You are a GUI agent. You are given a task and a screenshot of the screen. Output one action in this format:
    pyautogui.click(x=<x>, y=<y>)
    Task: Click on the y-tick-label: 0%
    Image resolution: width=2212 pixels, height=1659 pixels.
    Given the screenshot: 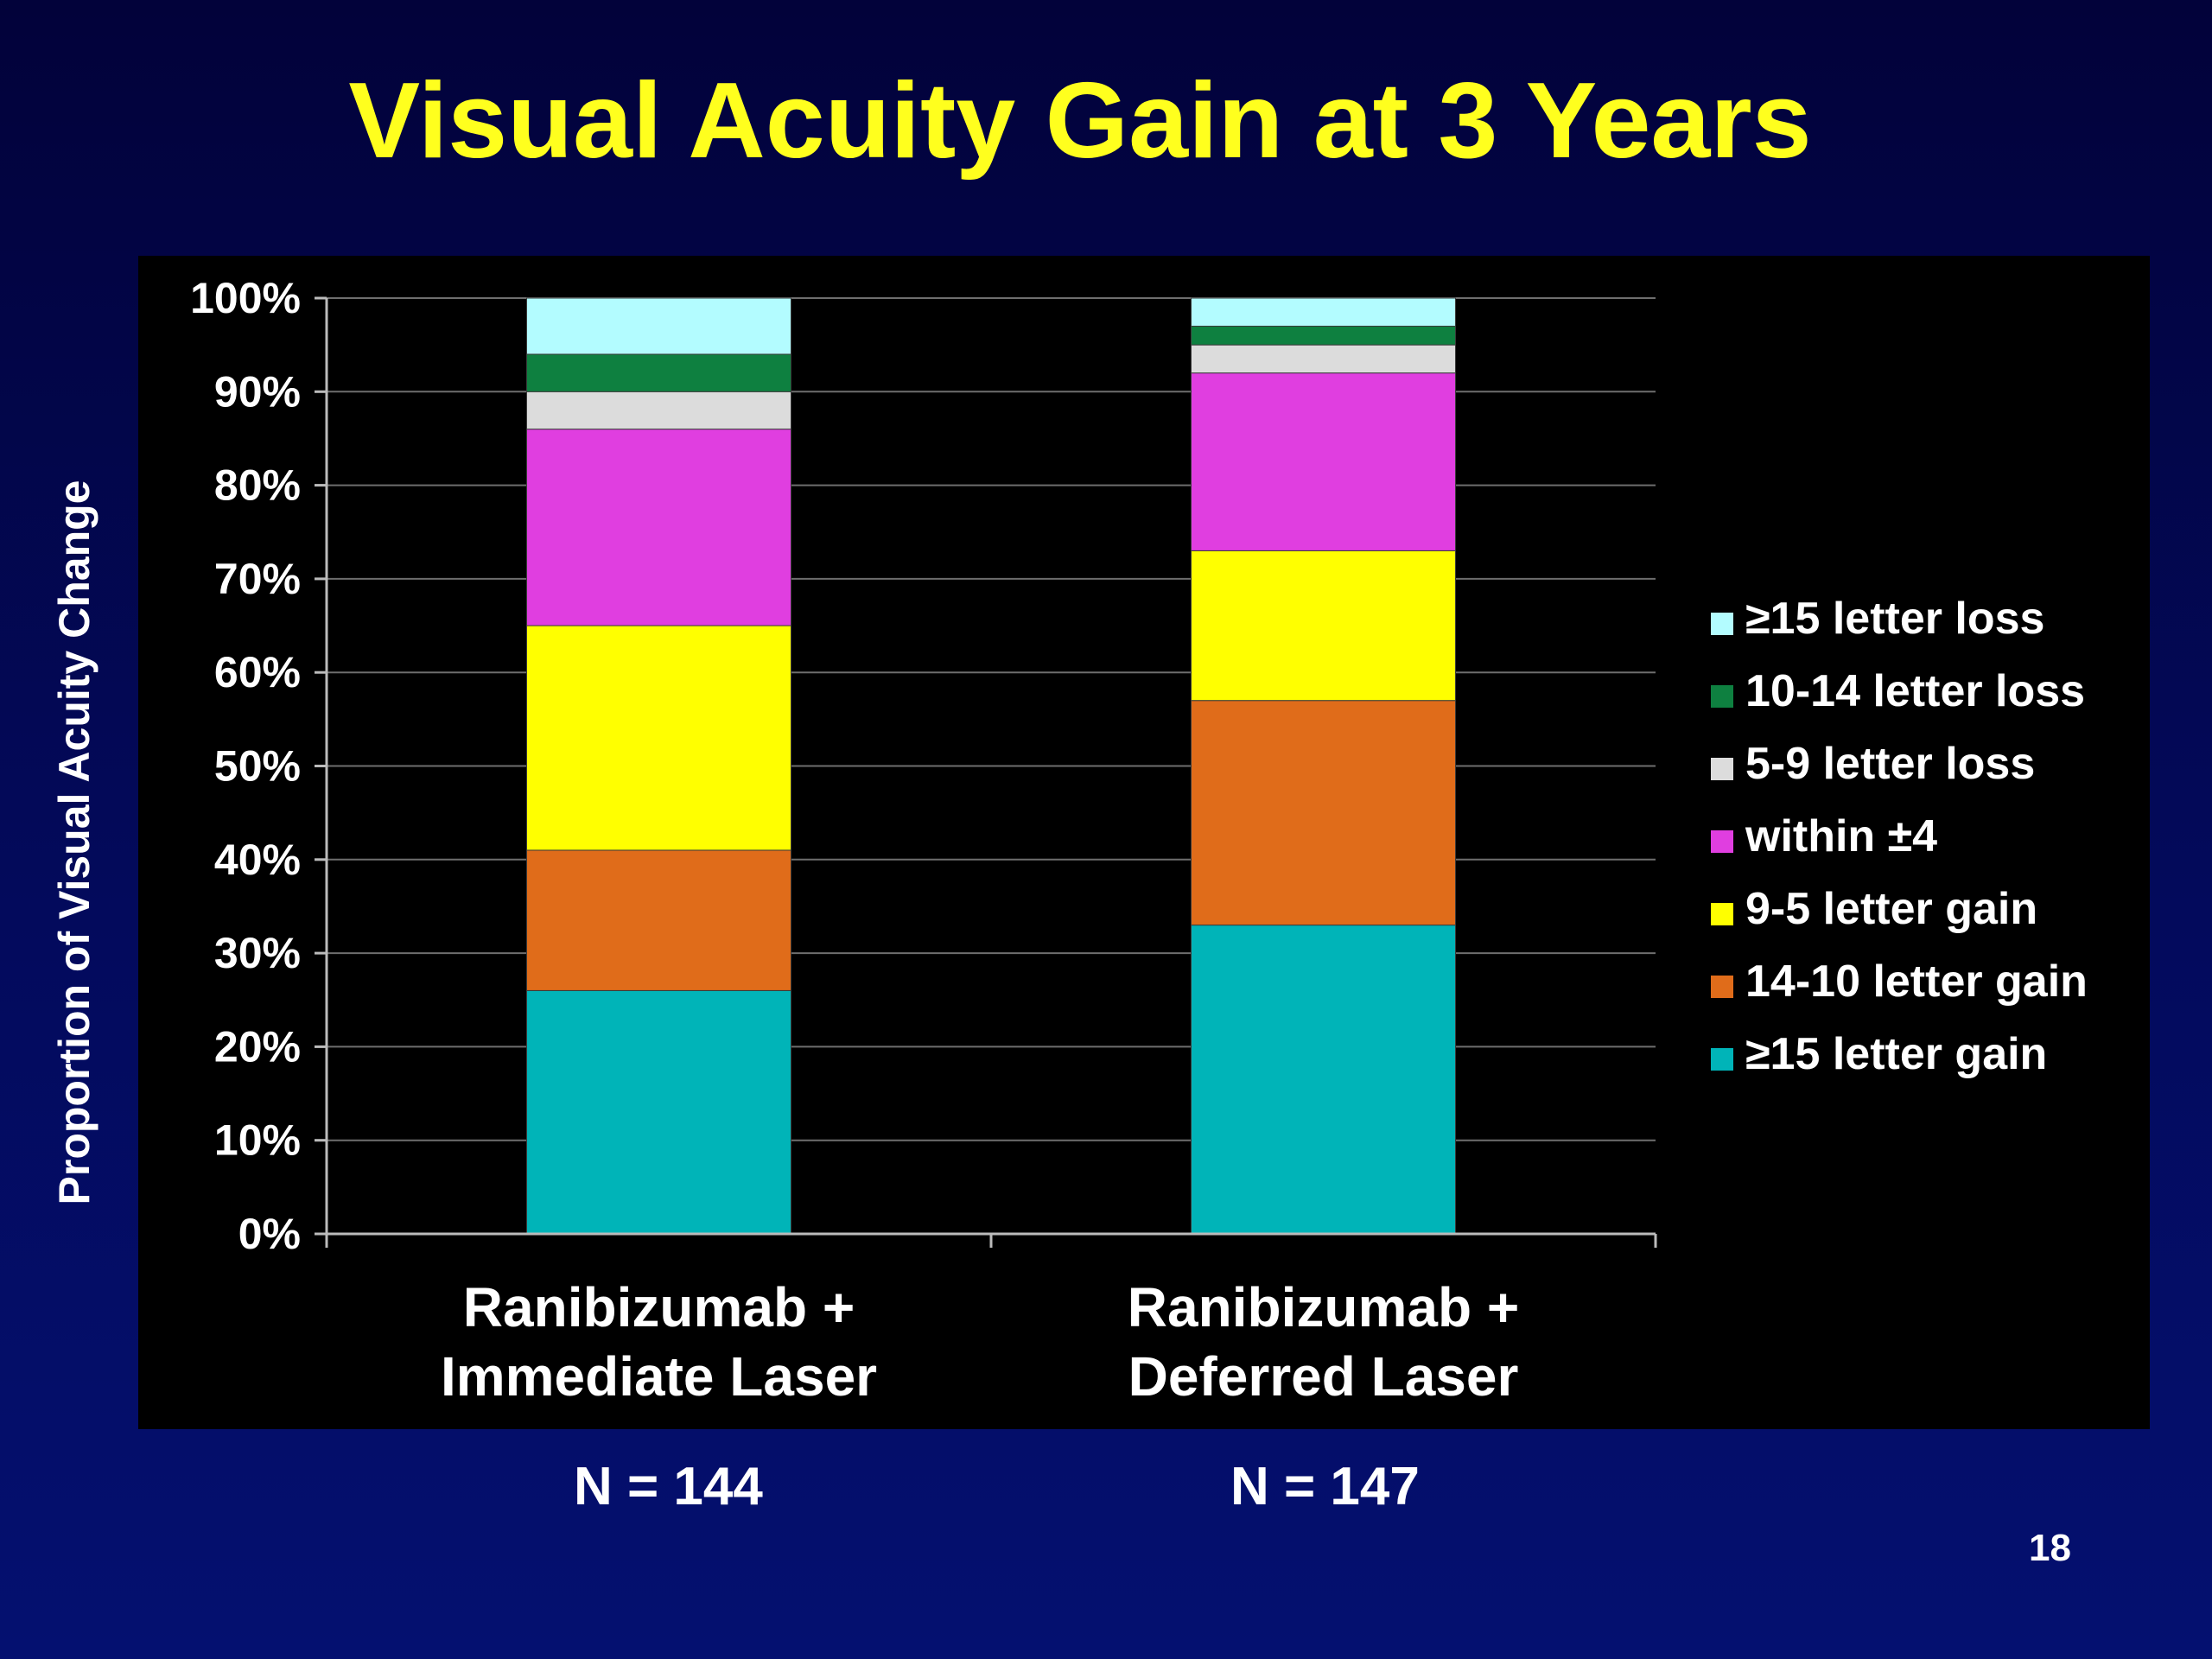 What is the action you would take?
    pyautogui.click(x=269, y=1234)
    